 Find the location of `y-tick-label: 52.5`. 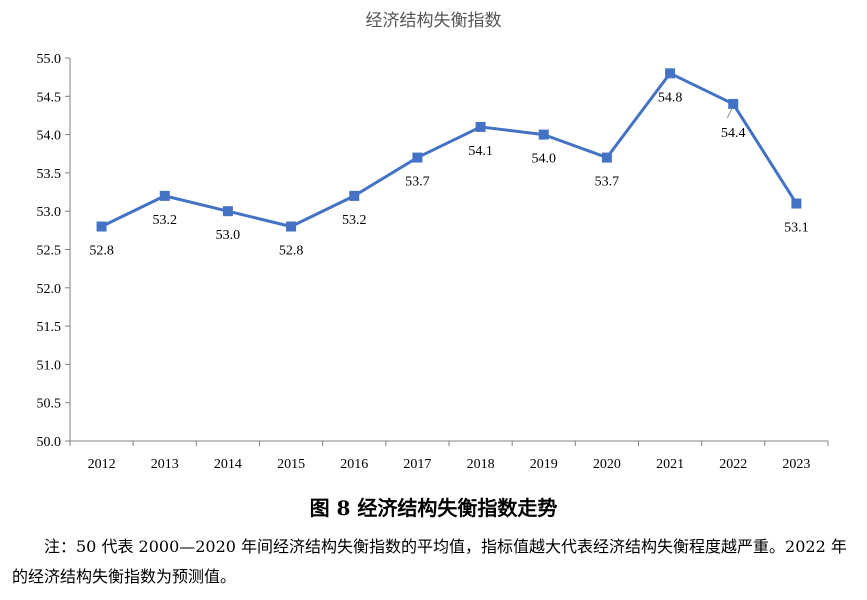

y-tick-label: 52.5 is located at coordinates (49, 251).